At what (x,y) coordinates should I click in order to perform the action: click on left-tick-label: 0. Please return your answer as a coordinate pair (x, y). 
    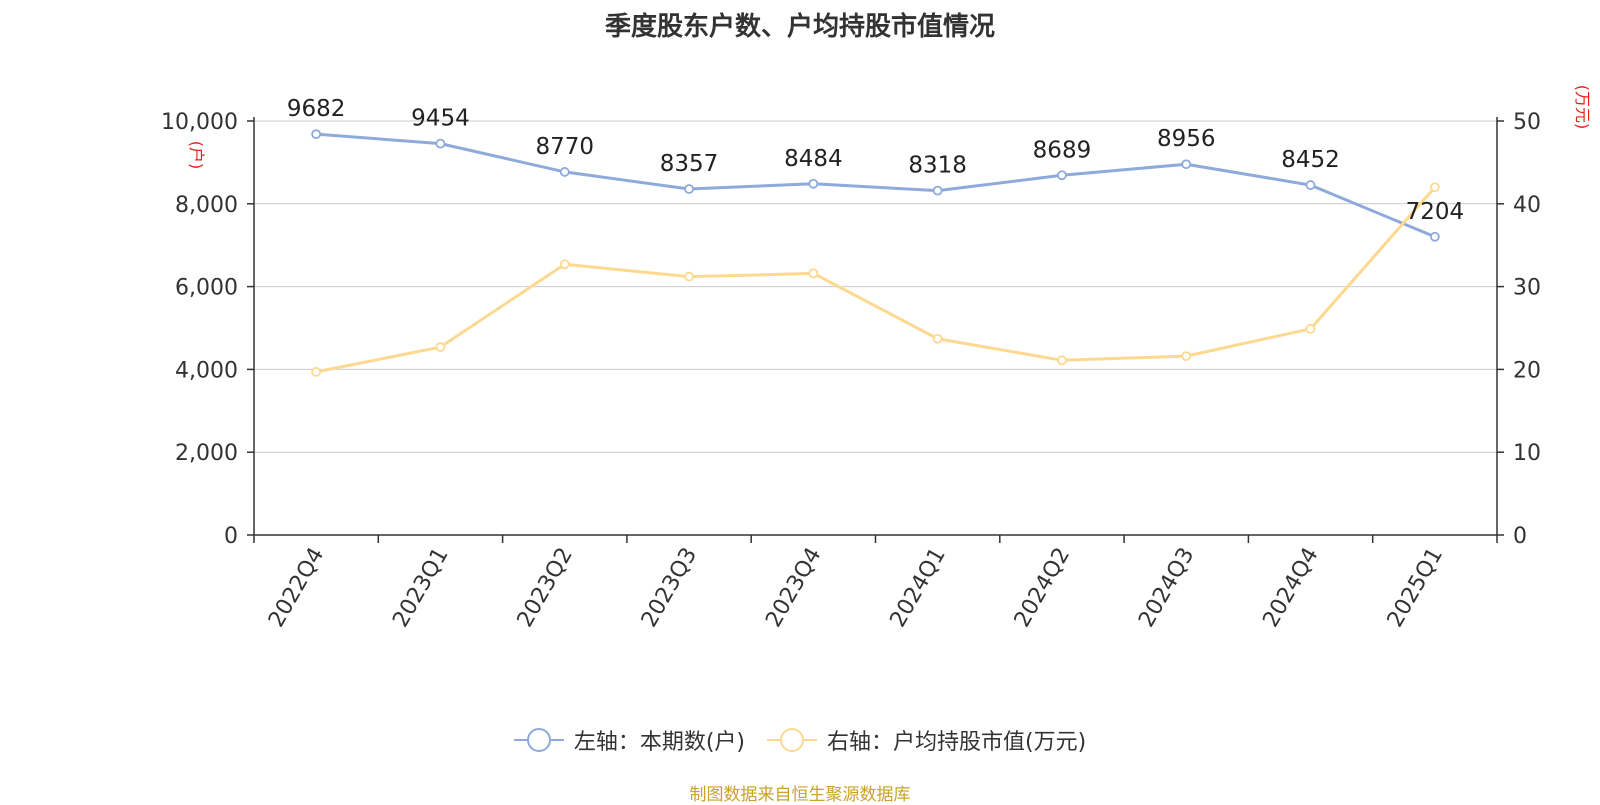
    Looking at the image, I should click on (231, 536).